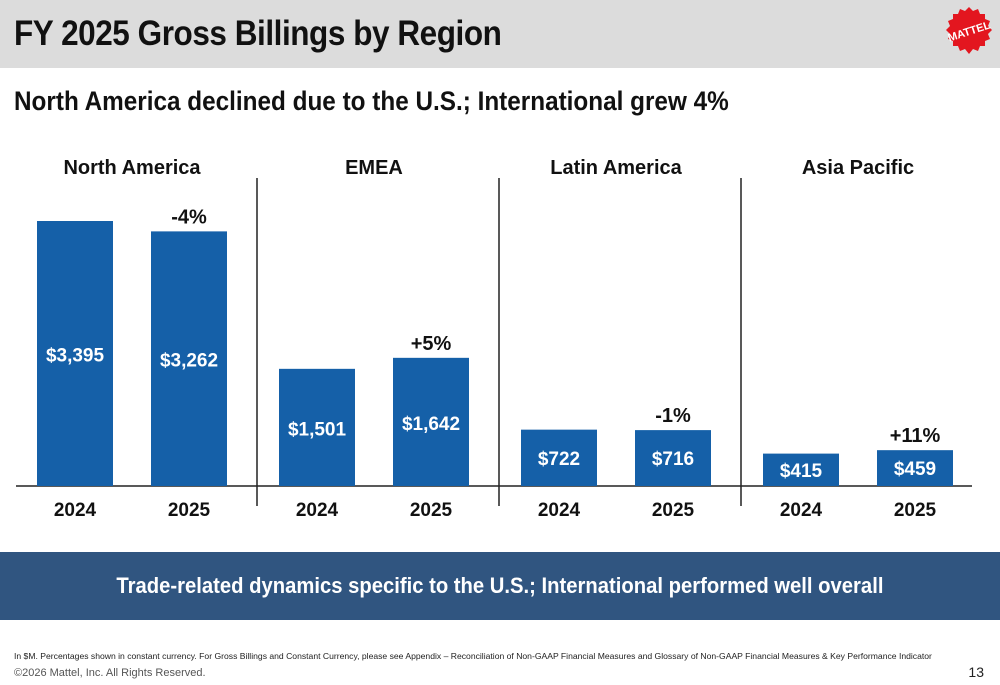 This screenshot has width=1000, height=685. I want to click on bar-north-america-2025, so click(189, 358).